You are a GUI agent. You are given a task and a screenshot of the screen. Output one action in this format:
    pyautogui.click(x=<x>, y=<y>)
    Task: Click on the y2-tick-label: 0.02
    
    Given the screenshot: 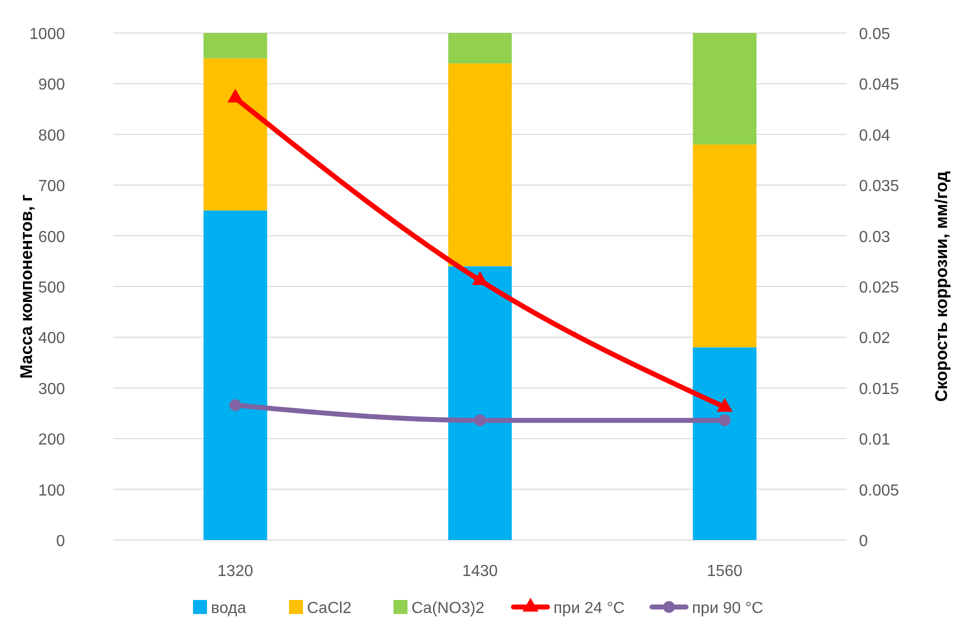 What is the action you would take?
    pyautogui.click(x=874, y=339)
    